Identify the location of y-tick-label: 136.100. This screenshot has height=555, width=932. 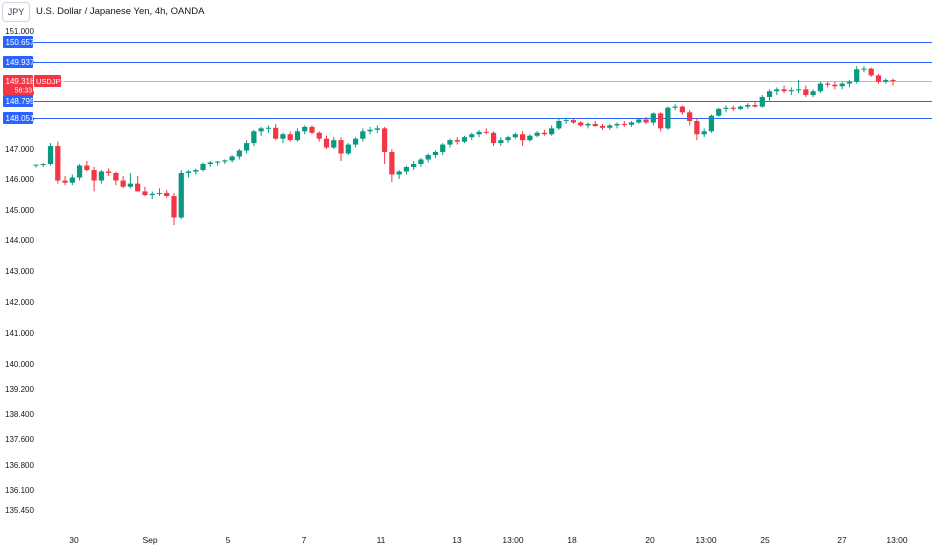
(19, 490).